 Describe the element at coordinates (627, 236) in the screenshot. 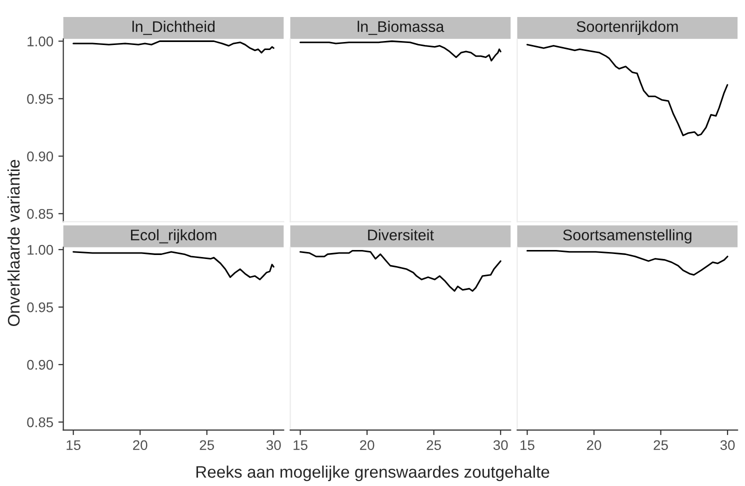

I see `chart-title: Soortsamenstelling` at that location.